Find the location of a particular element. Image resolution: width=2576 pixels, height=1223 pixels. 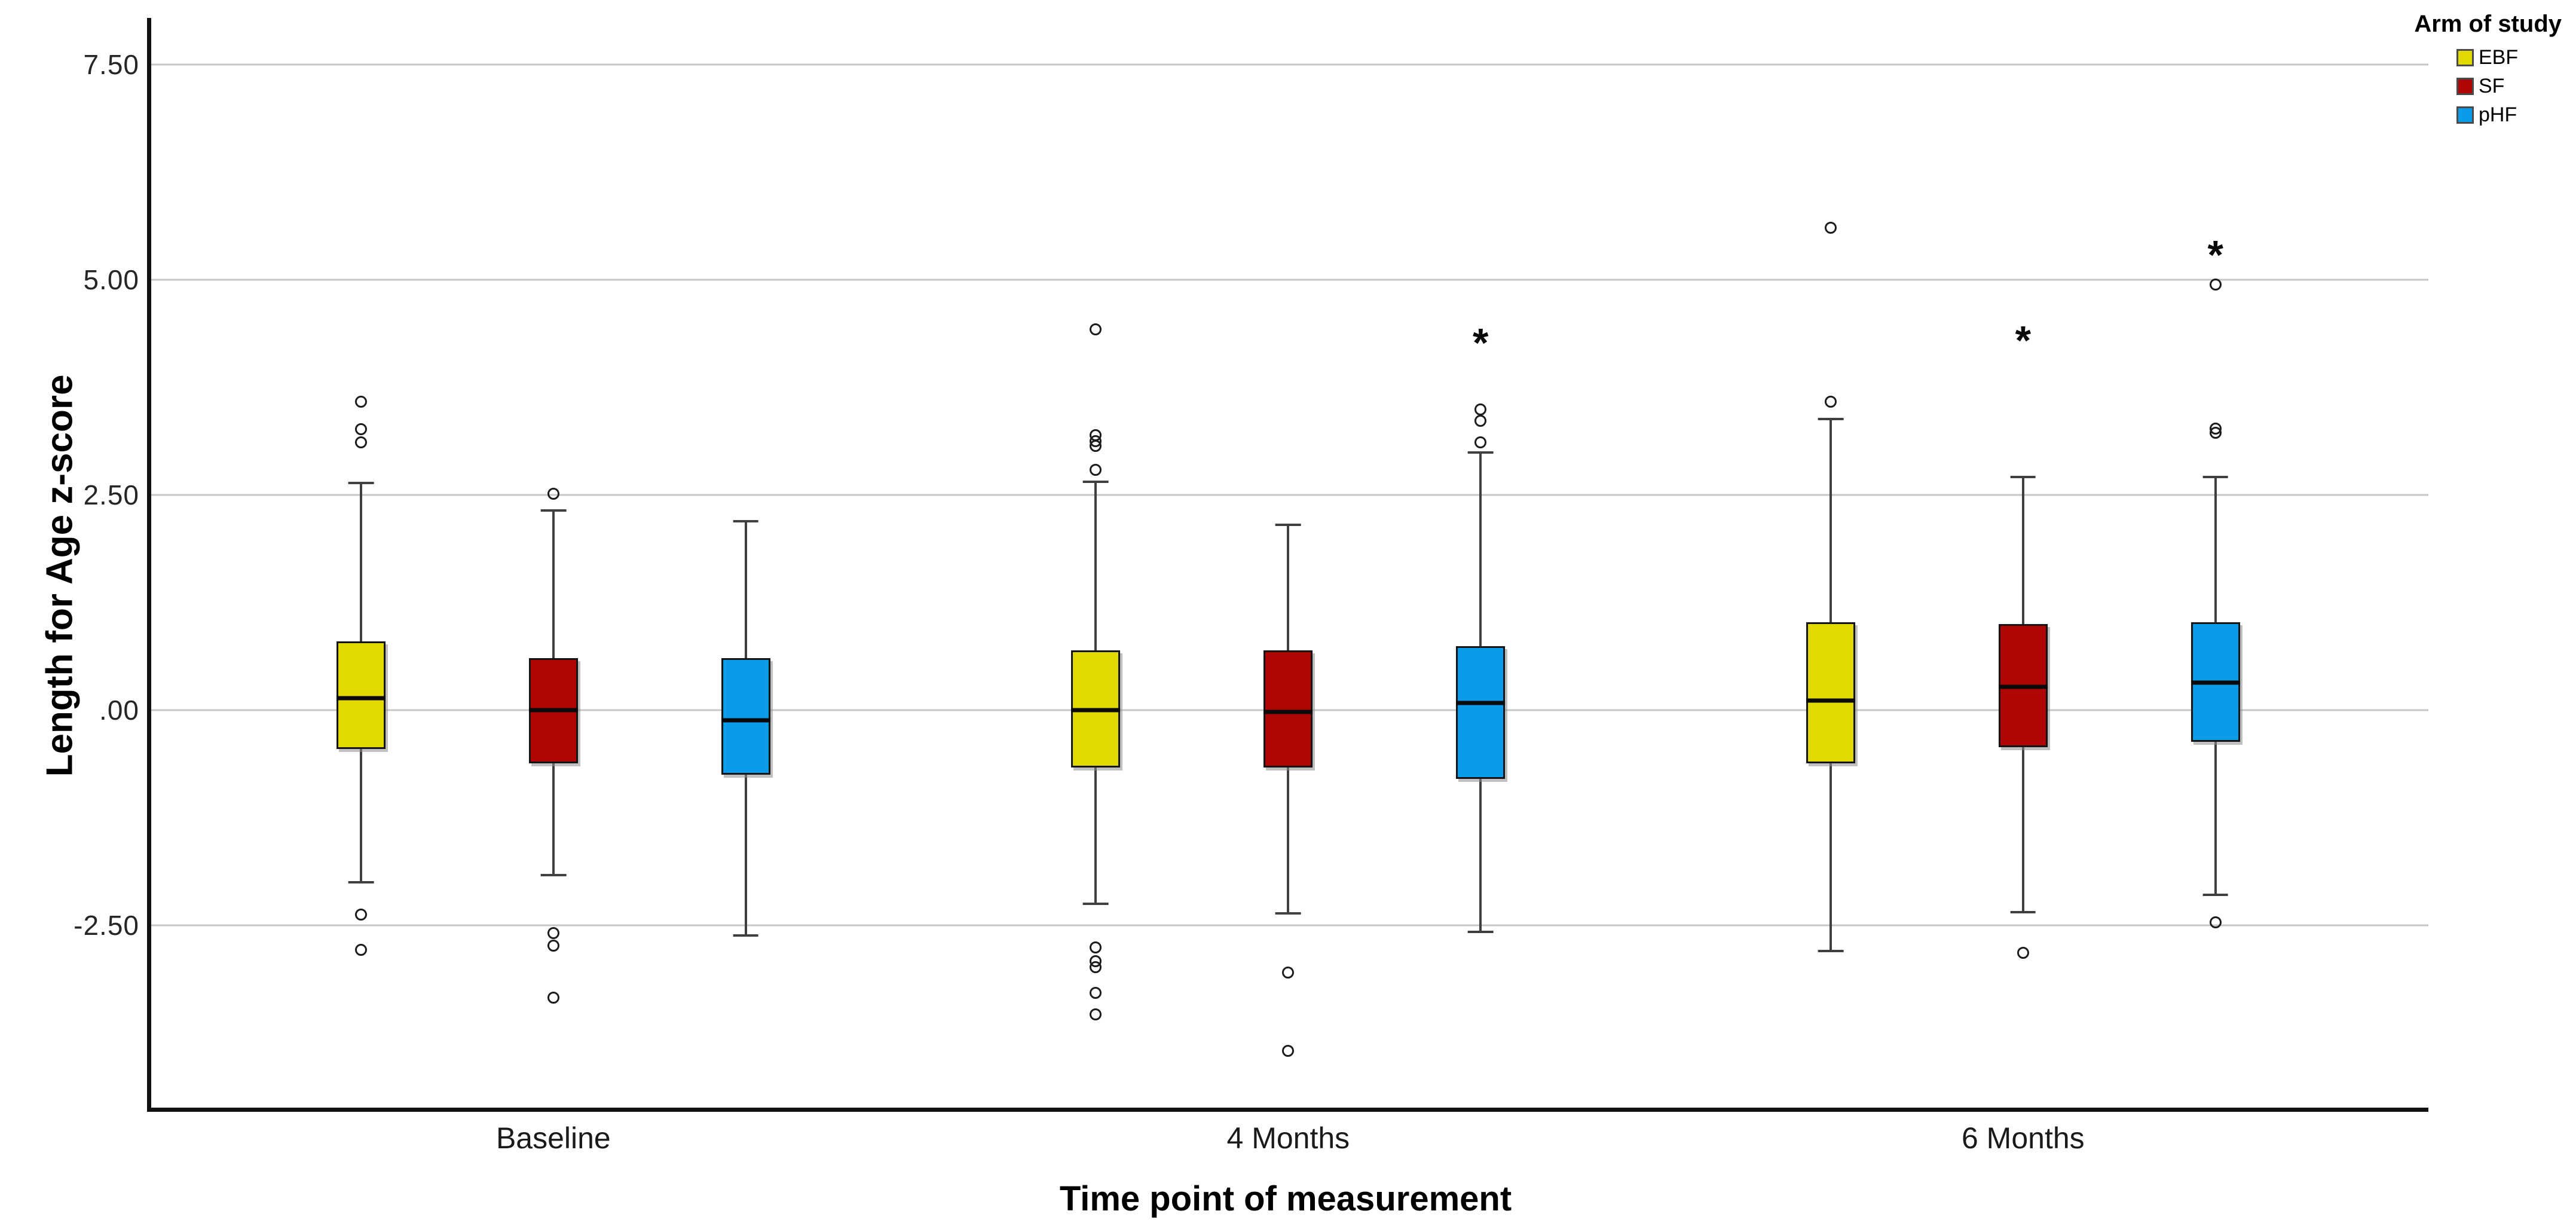

y-tick-label: 2.50 is located at coordinates (111, 495).